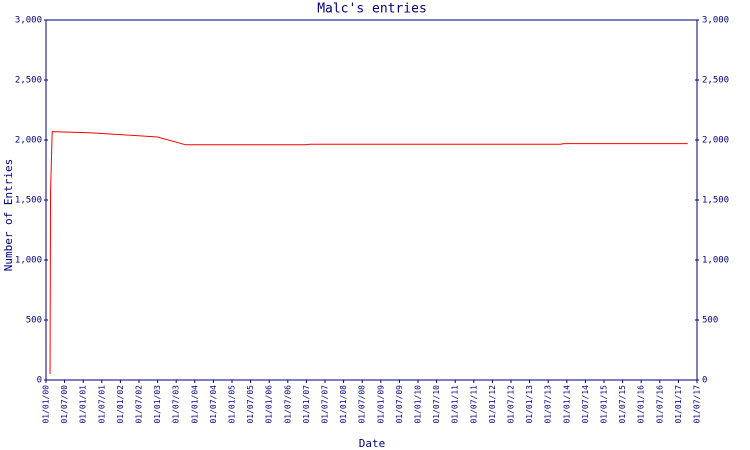 This screenshot has height=450, width=750. Describe the element at coordinates (306, 404) in the screenshot. I see `x-tick-label: 01/01/07` at that location.